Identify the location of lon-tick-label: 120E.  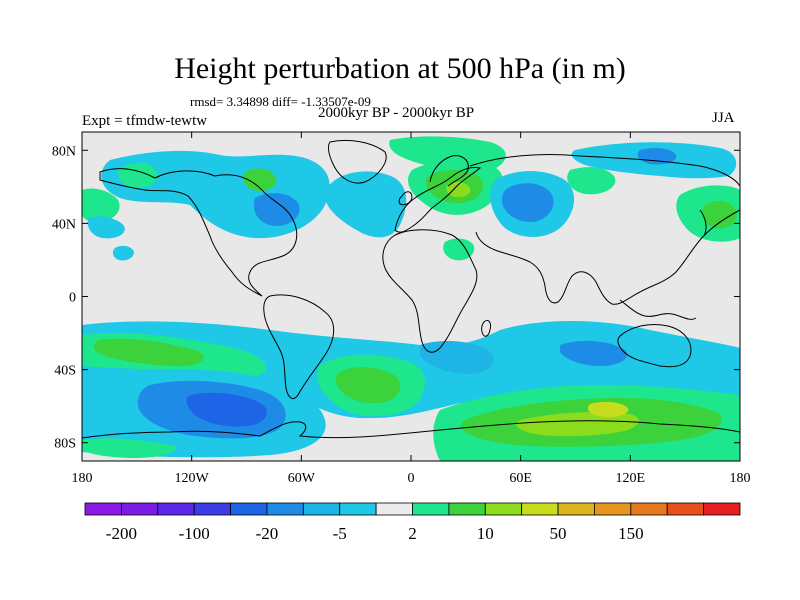
(631, 478).